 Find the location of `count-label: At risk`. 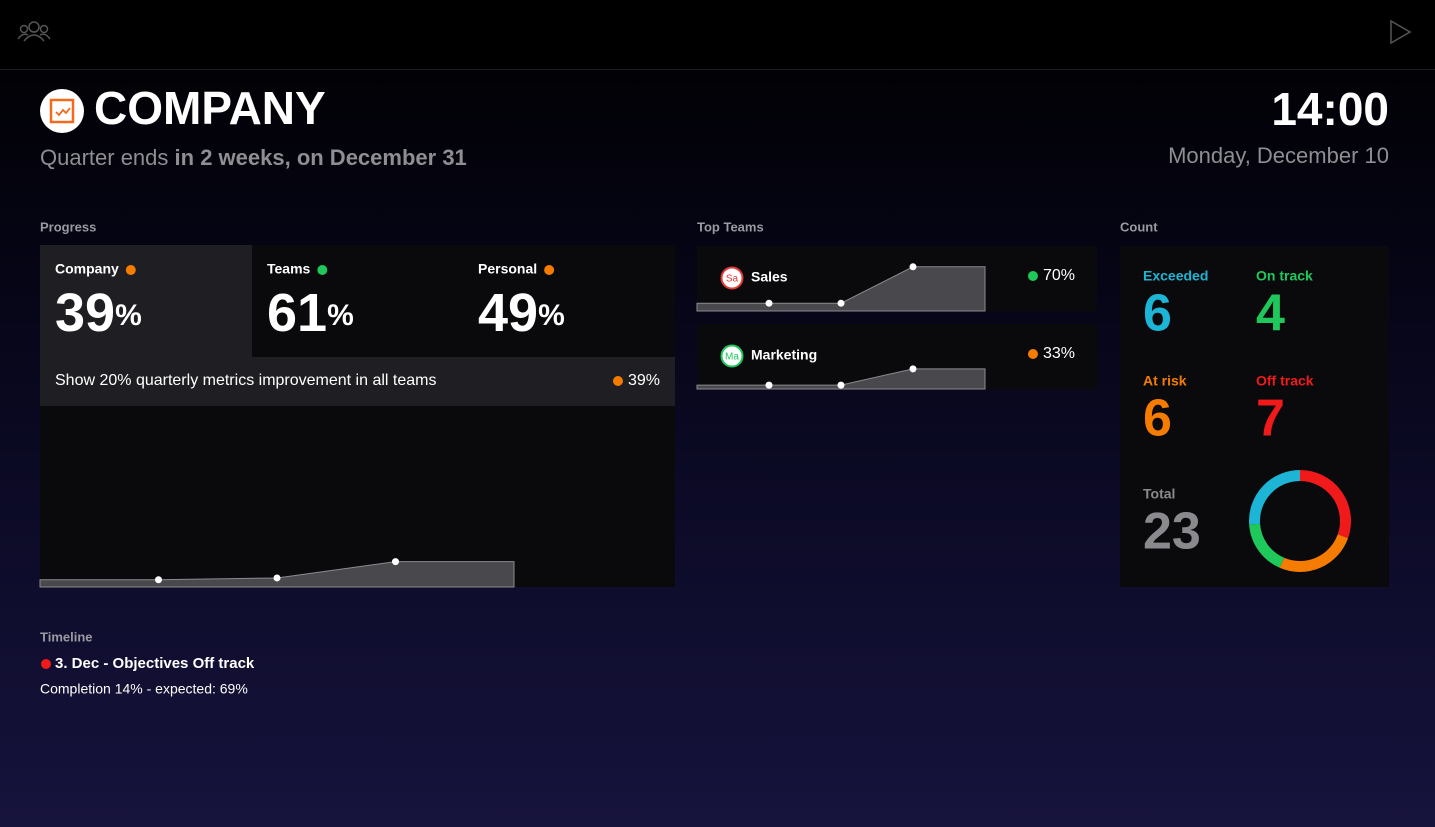

count-label: At risk is located at coordinates (1165, 381).